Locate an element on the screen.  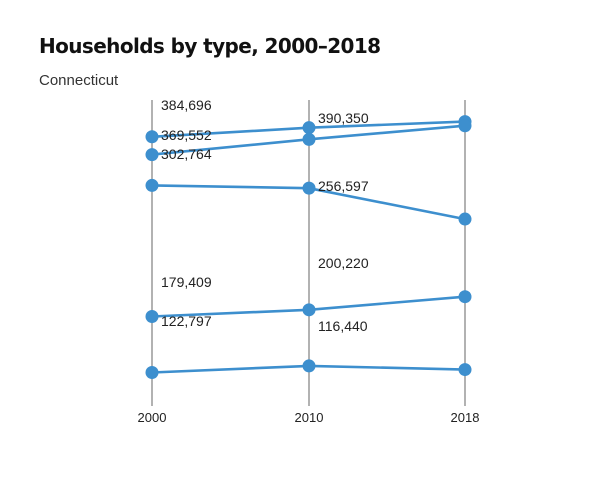
x-tick-label: 2018 is located at coordinates (465, 417).